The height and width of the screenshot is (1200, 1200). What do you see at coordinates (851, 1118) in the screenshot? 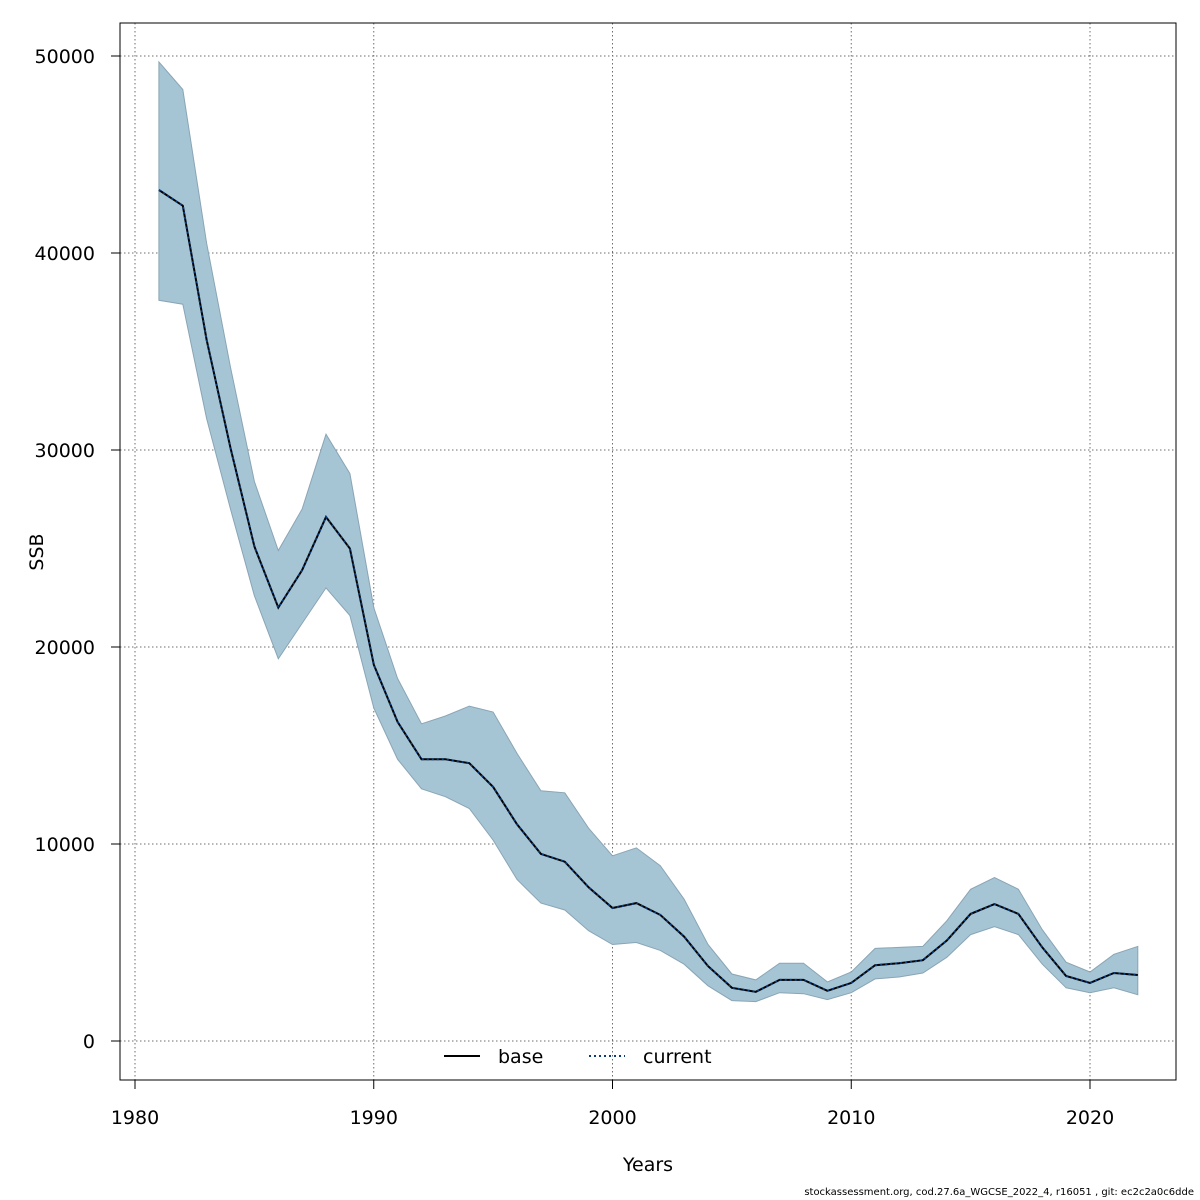
I see `x-tick-label-2010: 2010` at bounding box center [851, 1118].